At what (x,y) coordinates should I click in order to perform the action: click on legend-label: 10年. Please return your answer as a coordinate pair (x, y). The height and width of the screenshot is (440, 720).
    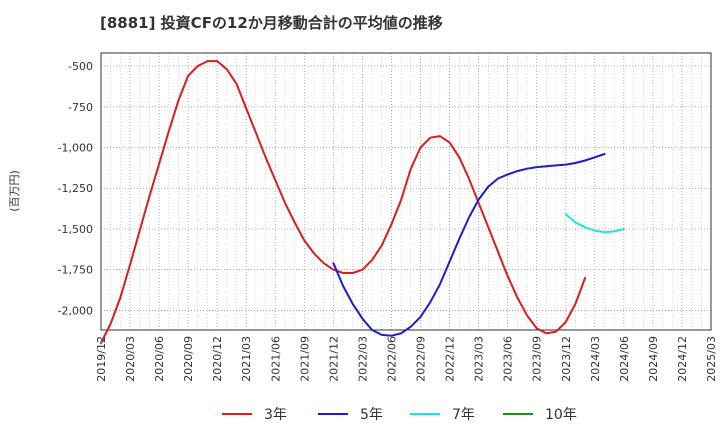
    Looking at the image, I should click on (561, 415).